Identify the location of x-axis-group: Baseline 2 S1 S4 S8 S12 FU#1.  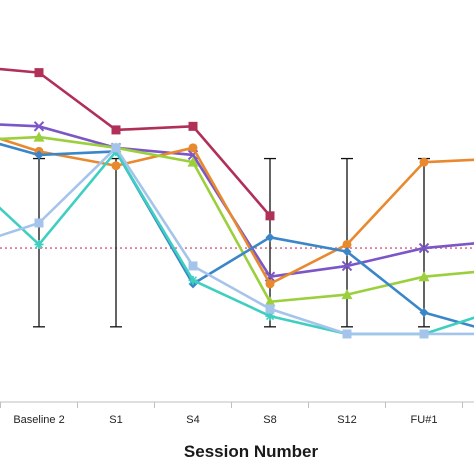
(237, 413).